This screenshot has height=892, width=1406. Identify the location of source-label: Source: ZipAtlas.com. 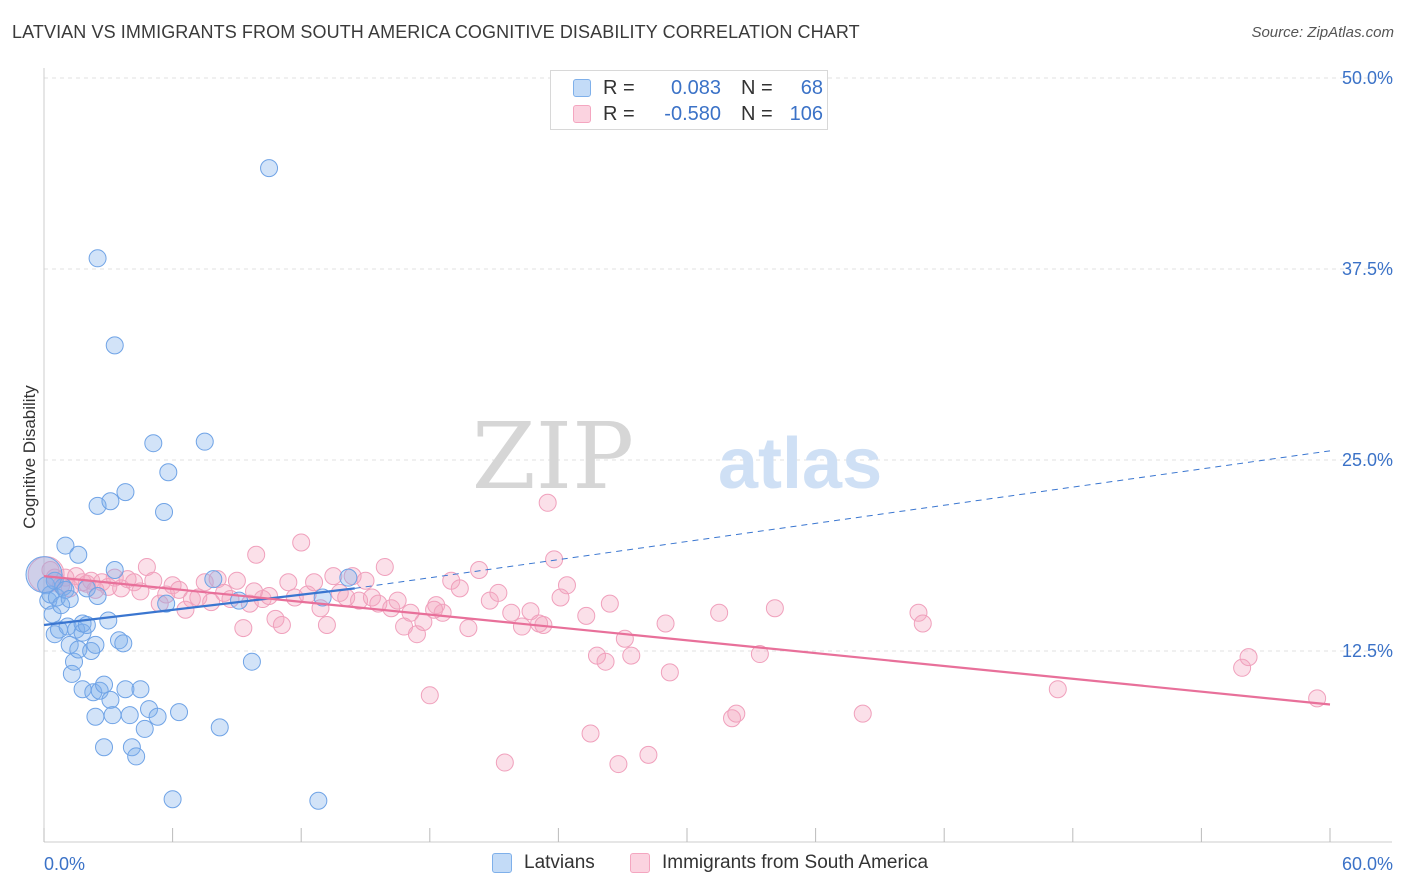
(1322, 32).